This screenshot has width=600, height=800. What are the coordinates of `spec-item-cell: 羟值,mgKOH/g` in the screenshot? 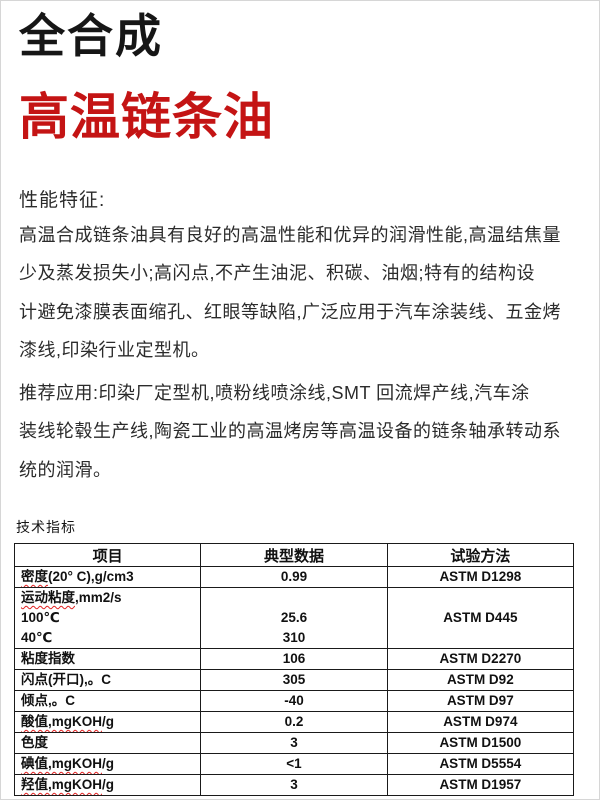 It's located at (107, 785).